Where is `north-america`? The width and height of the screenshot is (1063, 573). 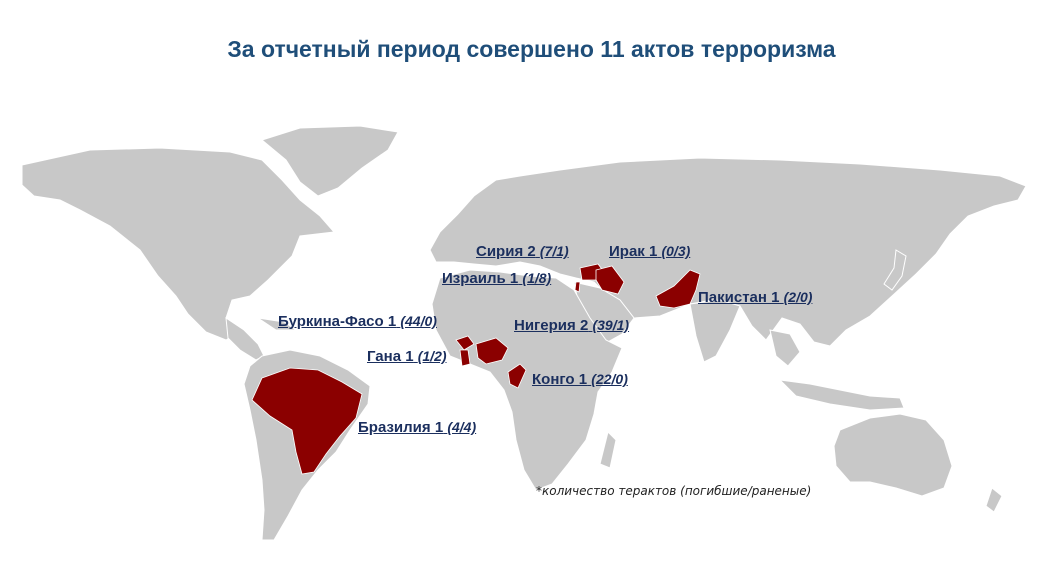
north-america is located at coordinates (178, 244).